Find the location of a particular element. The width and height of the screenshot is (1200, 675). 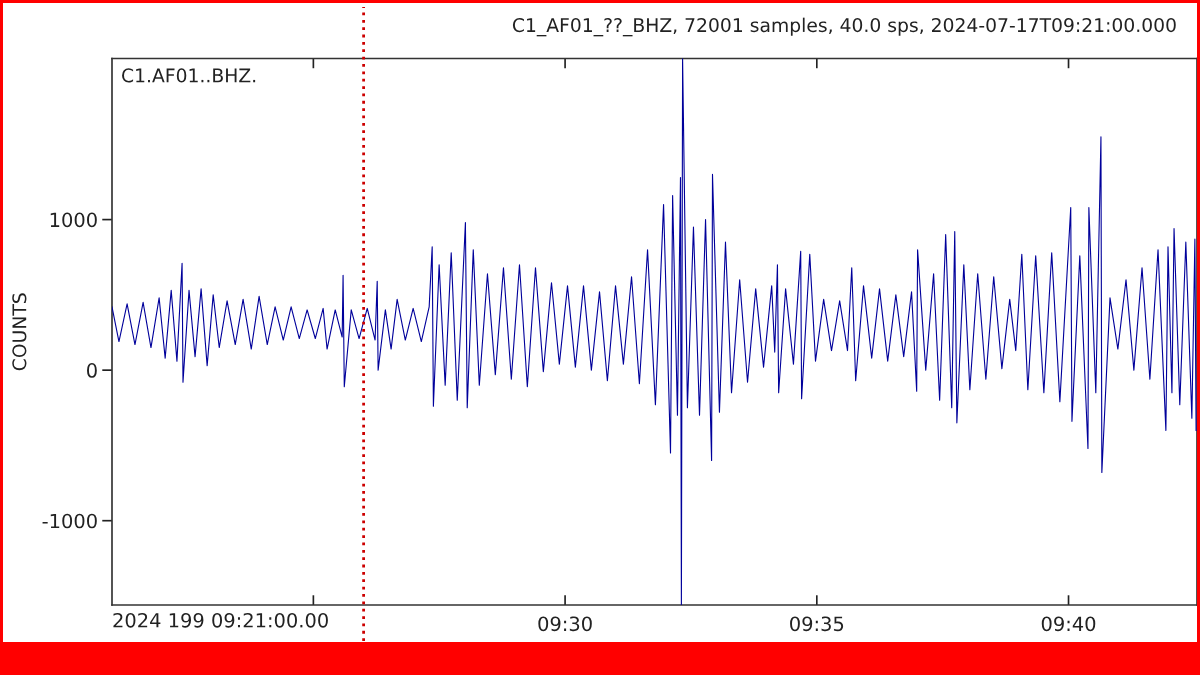

x-tick-label: 09:30 is located at coordinates (565, 624).